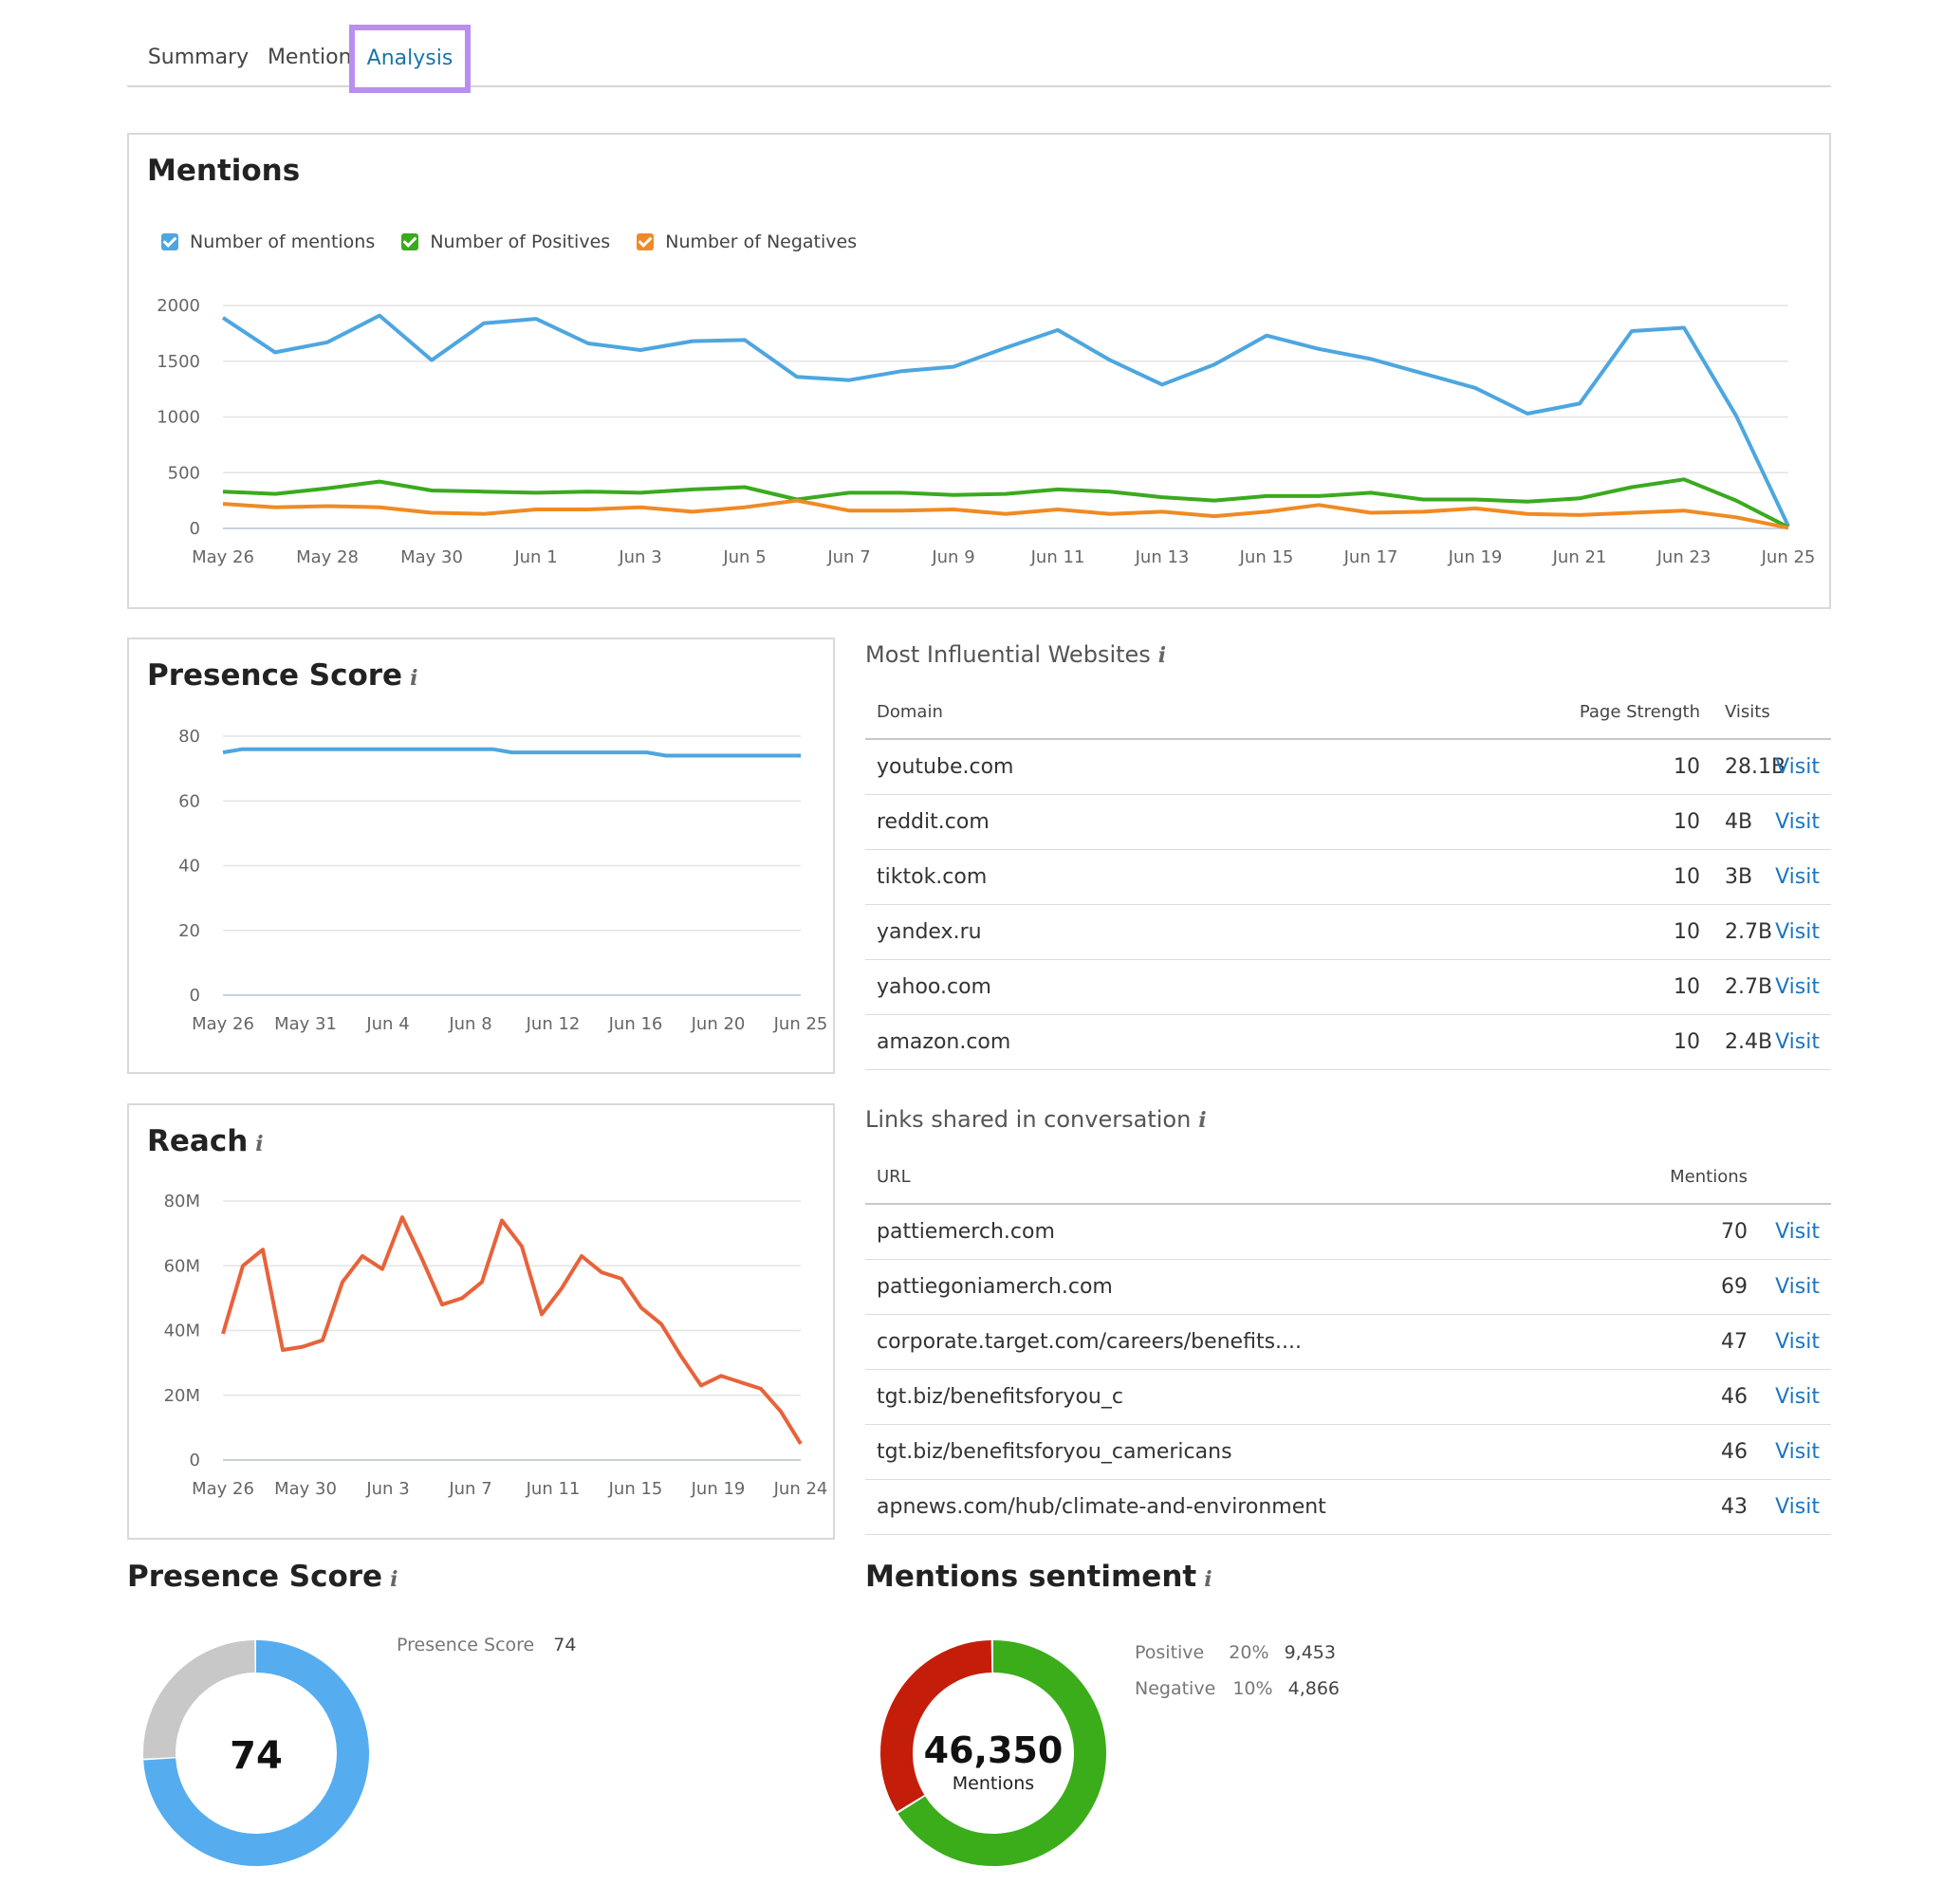  Describe the element at coordinates (944, 1042) in the screenshot. I see `domain-cell: amazon.com` at that location.